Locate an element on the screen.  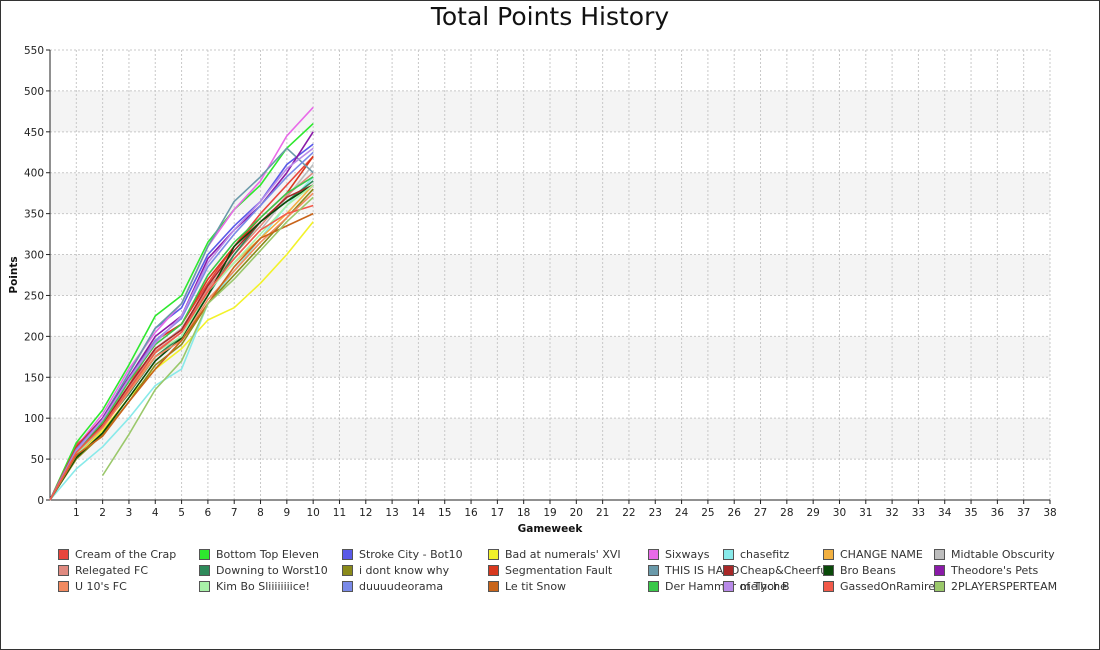
legend-item: THIS IS HARD is located at coordinates (693, 570).